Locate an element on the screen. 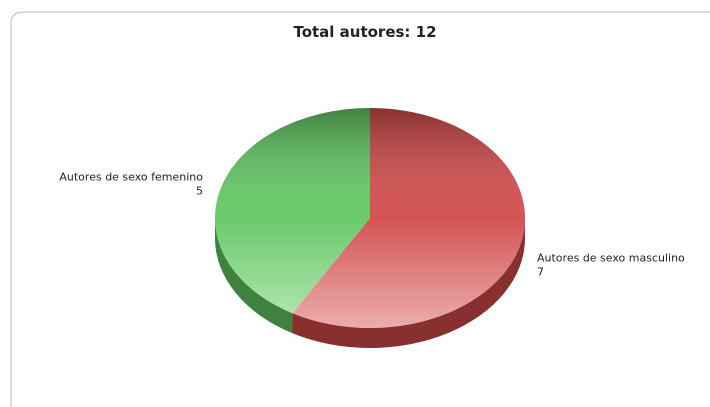 Image resolution: width=710 pixels, height=407 pixels. slice-label: Autores de sexo femenino is located at coordinates (131, 177).